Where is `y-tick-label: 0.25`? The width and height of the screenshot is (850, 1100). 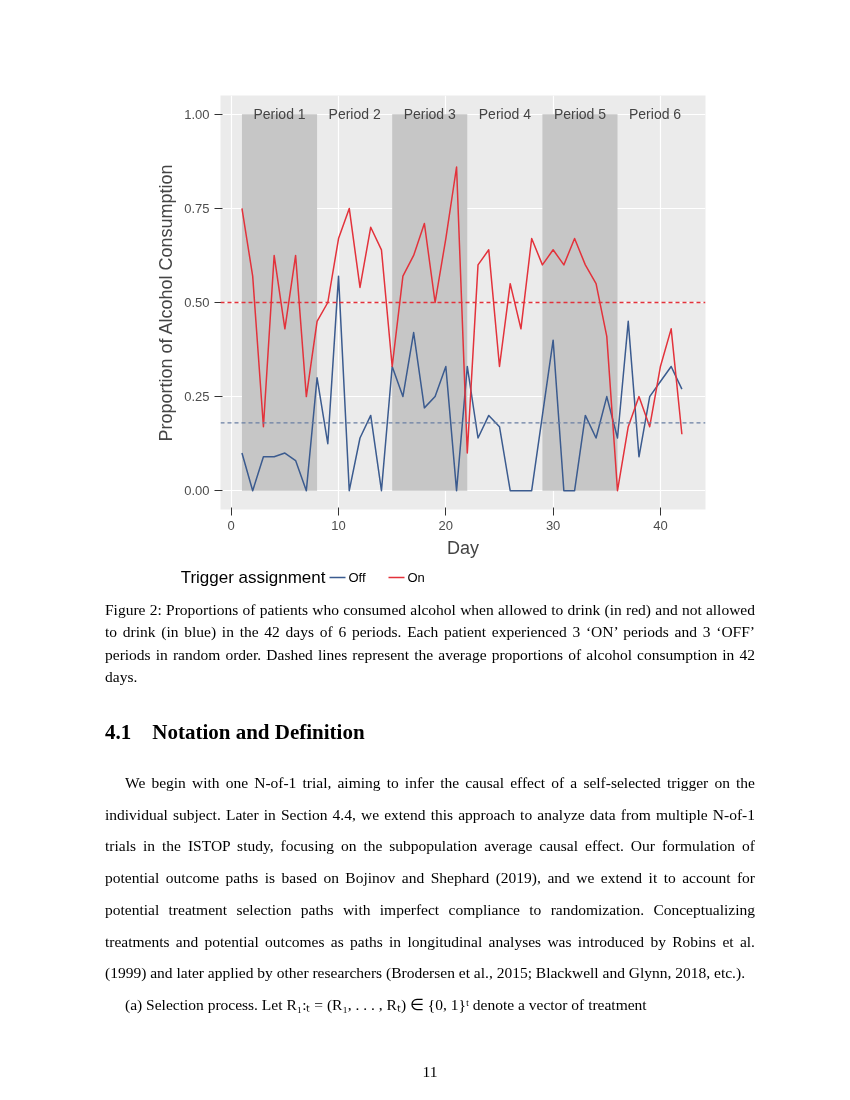
y-tick-label: 0.25 is located at coordinates (197, 397).